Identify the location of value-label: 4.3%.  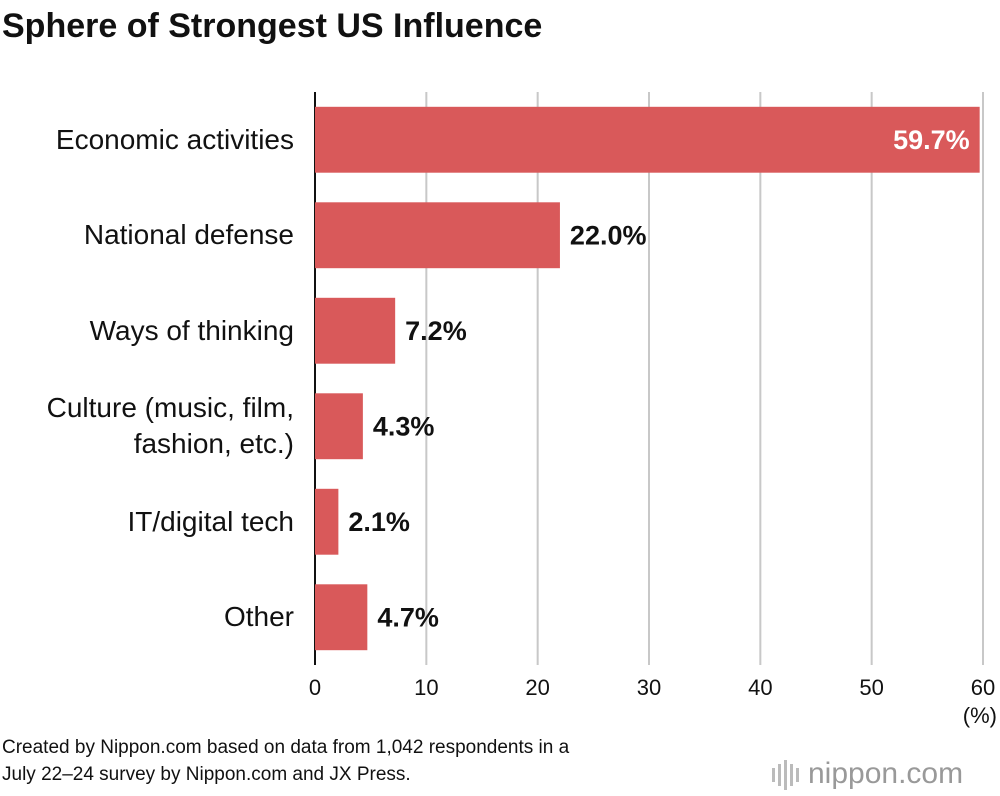
(404, 426).